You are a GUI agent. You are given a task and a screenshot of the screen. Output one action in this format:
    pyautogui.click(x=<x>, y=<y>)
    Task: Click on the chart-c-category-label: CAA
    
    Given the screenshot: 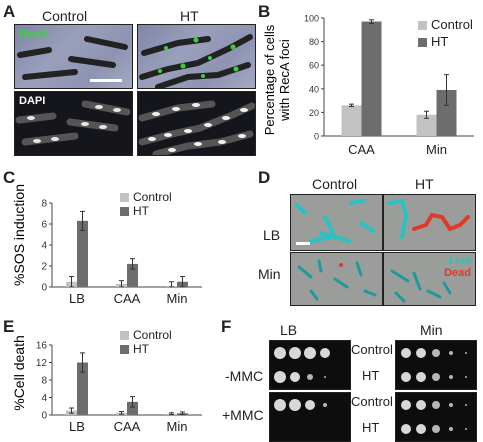 What is the action you would take?
    pyautogui.click(x=127, y=298)
    